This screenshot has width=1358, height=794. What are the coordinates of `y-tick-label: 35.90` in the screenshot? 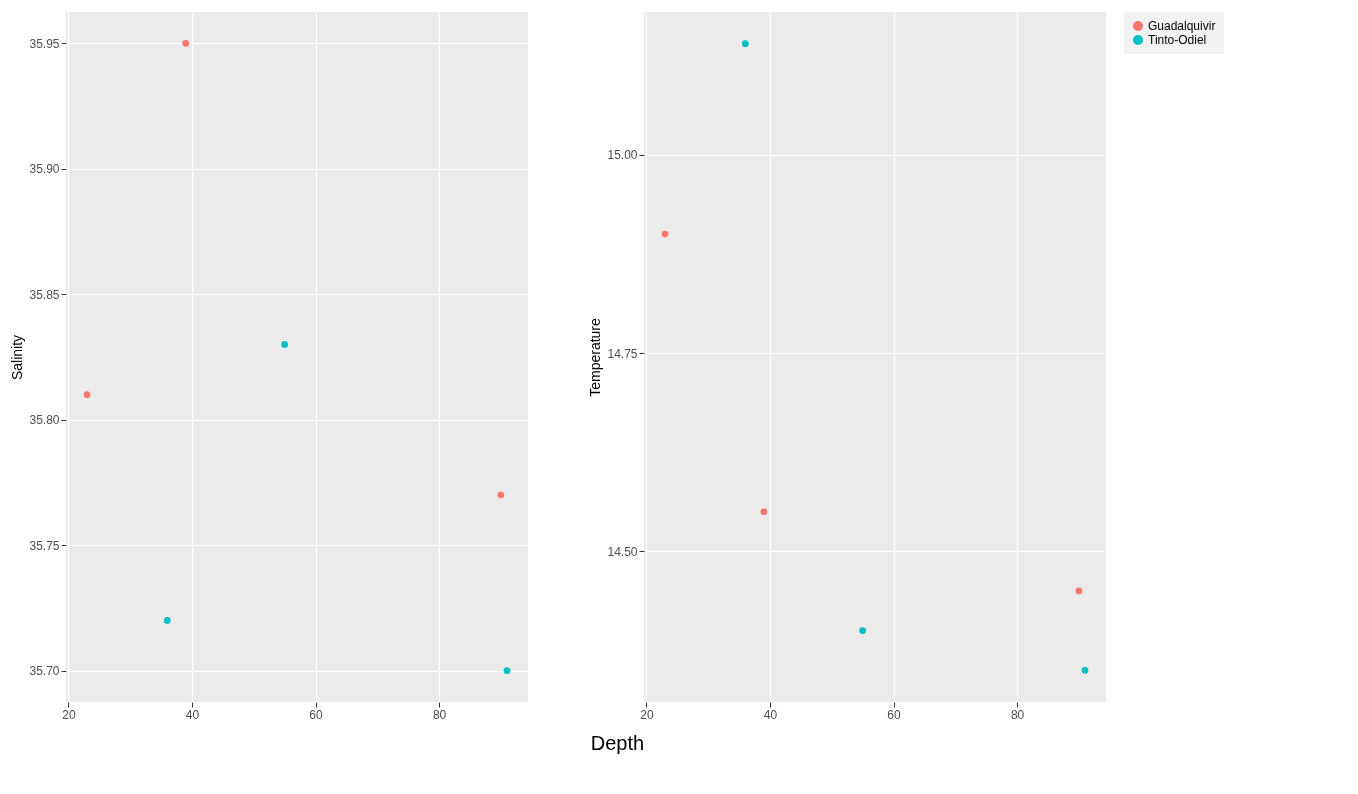 It's located at (44, 169).